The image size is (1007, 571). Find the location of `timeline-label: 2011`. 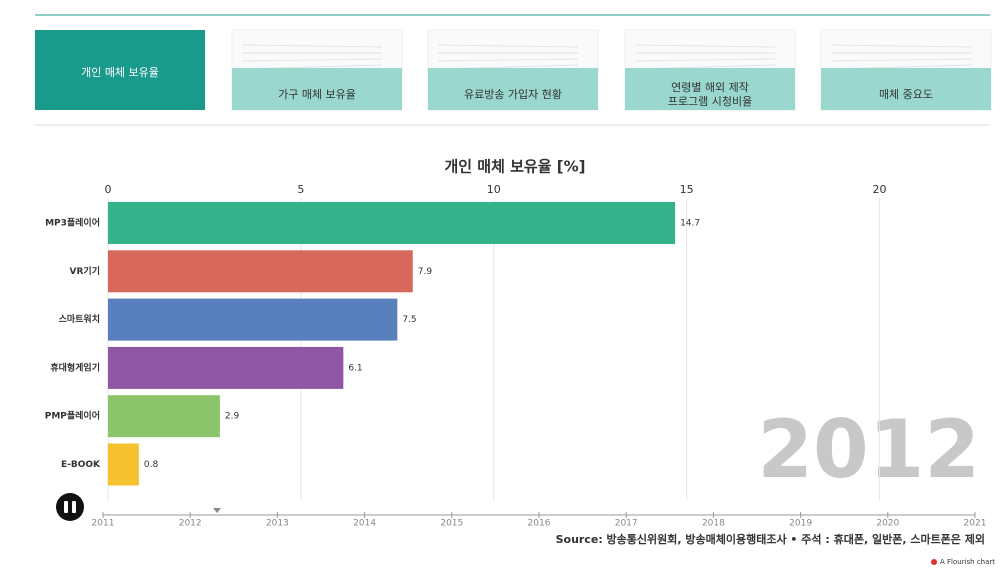

timeline-label: 2011 is located at coordinates (103, 524).